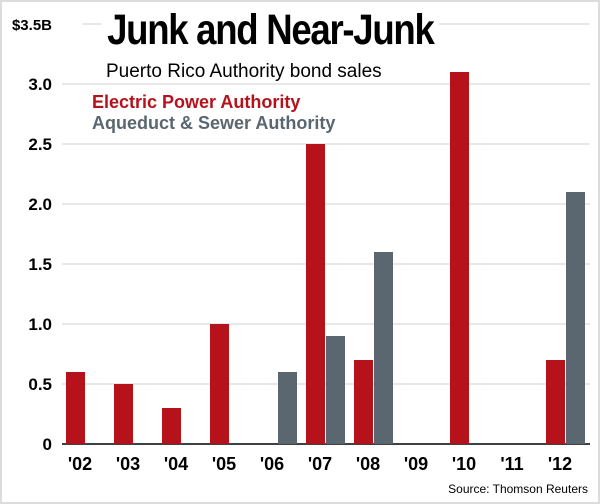  I want to click on x-tick-label: '12, so click(560, 464).